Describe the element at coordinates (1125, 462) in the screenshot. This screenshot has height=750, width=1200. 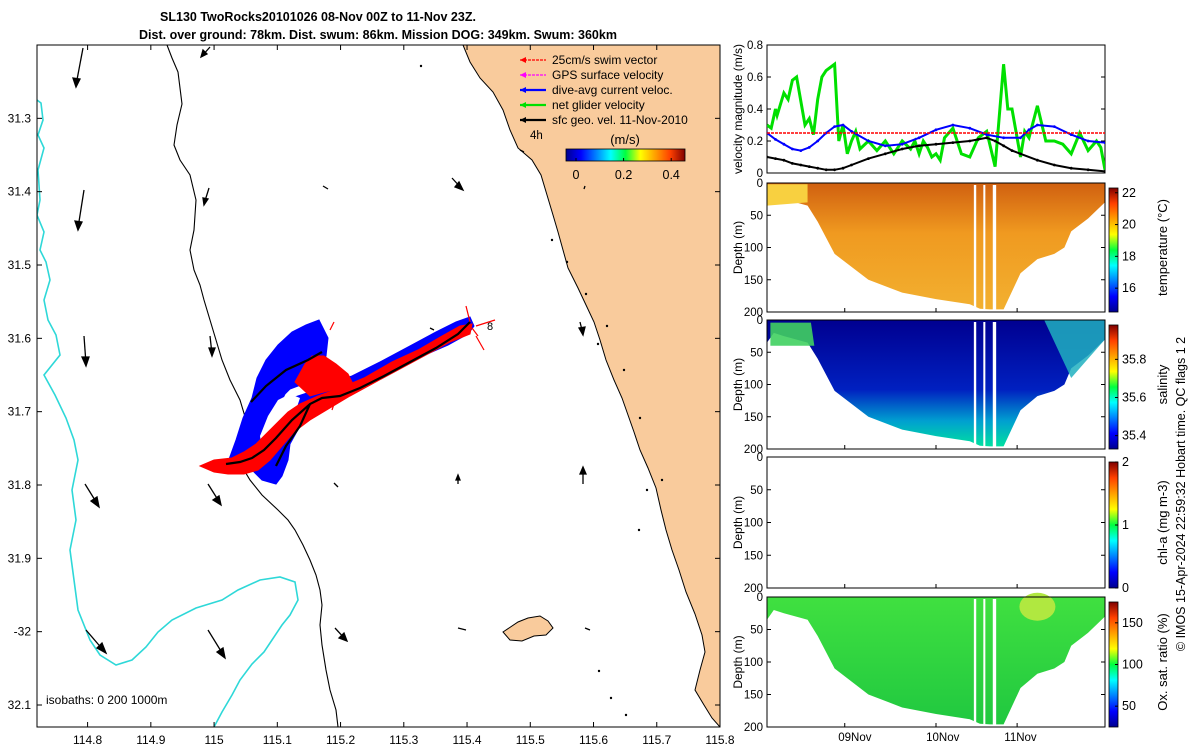
I see `colorbar-tick-label: 2` at that location.